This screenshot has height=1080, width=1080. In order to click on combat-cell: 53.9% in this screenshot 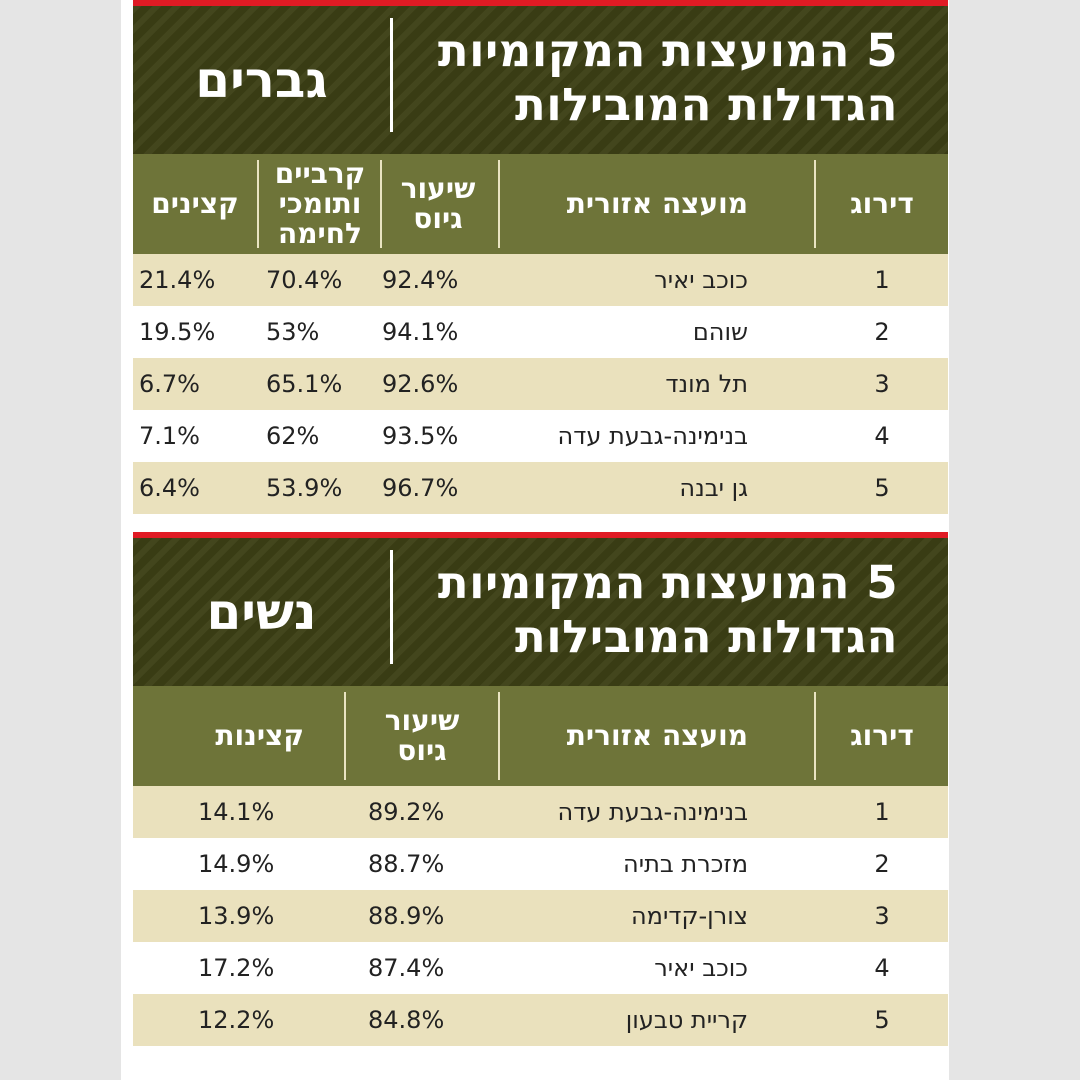, I will do `click(304, 488)`.